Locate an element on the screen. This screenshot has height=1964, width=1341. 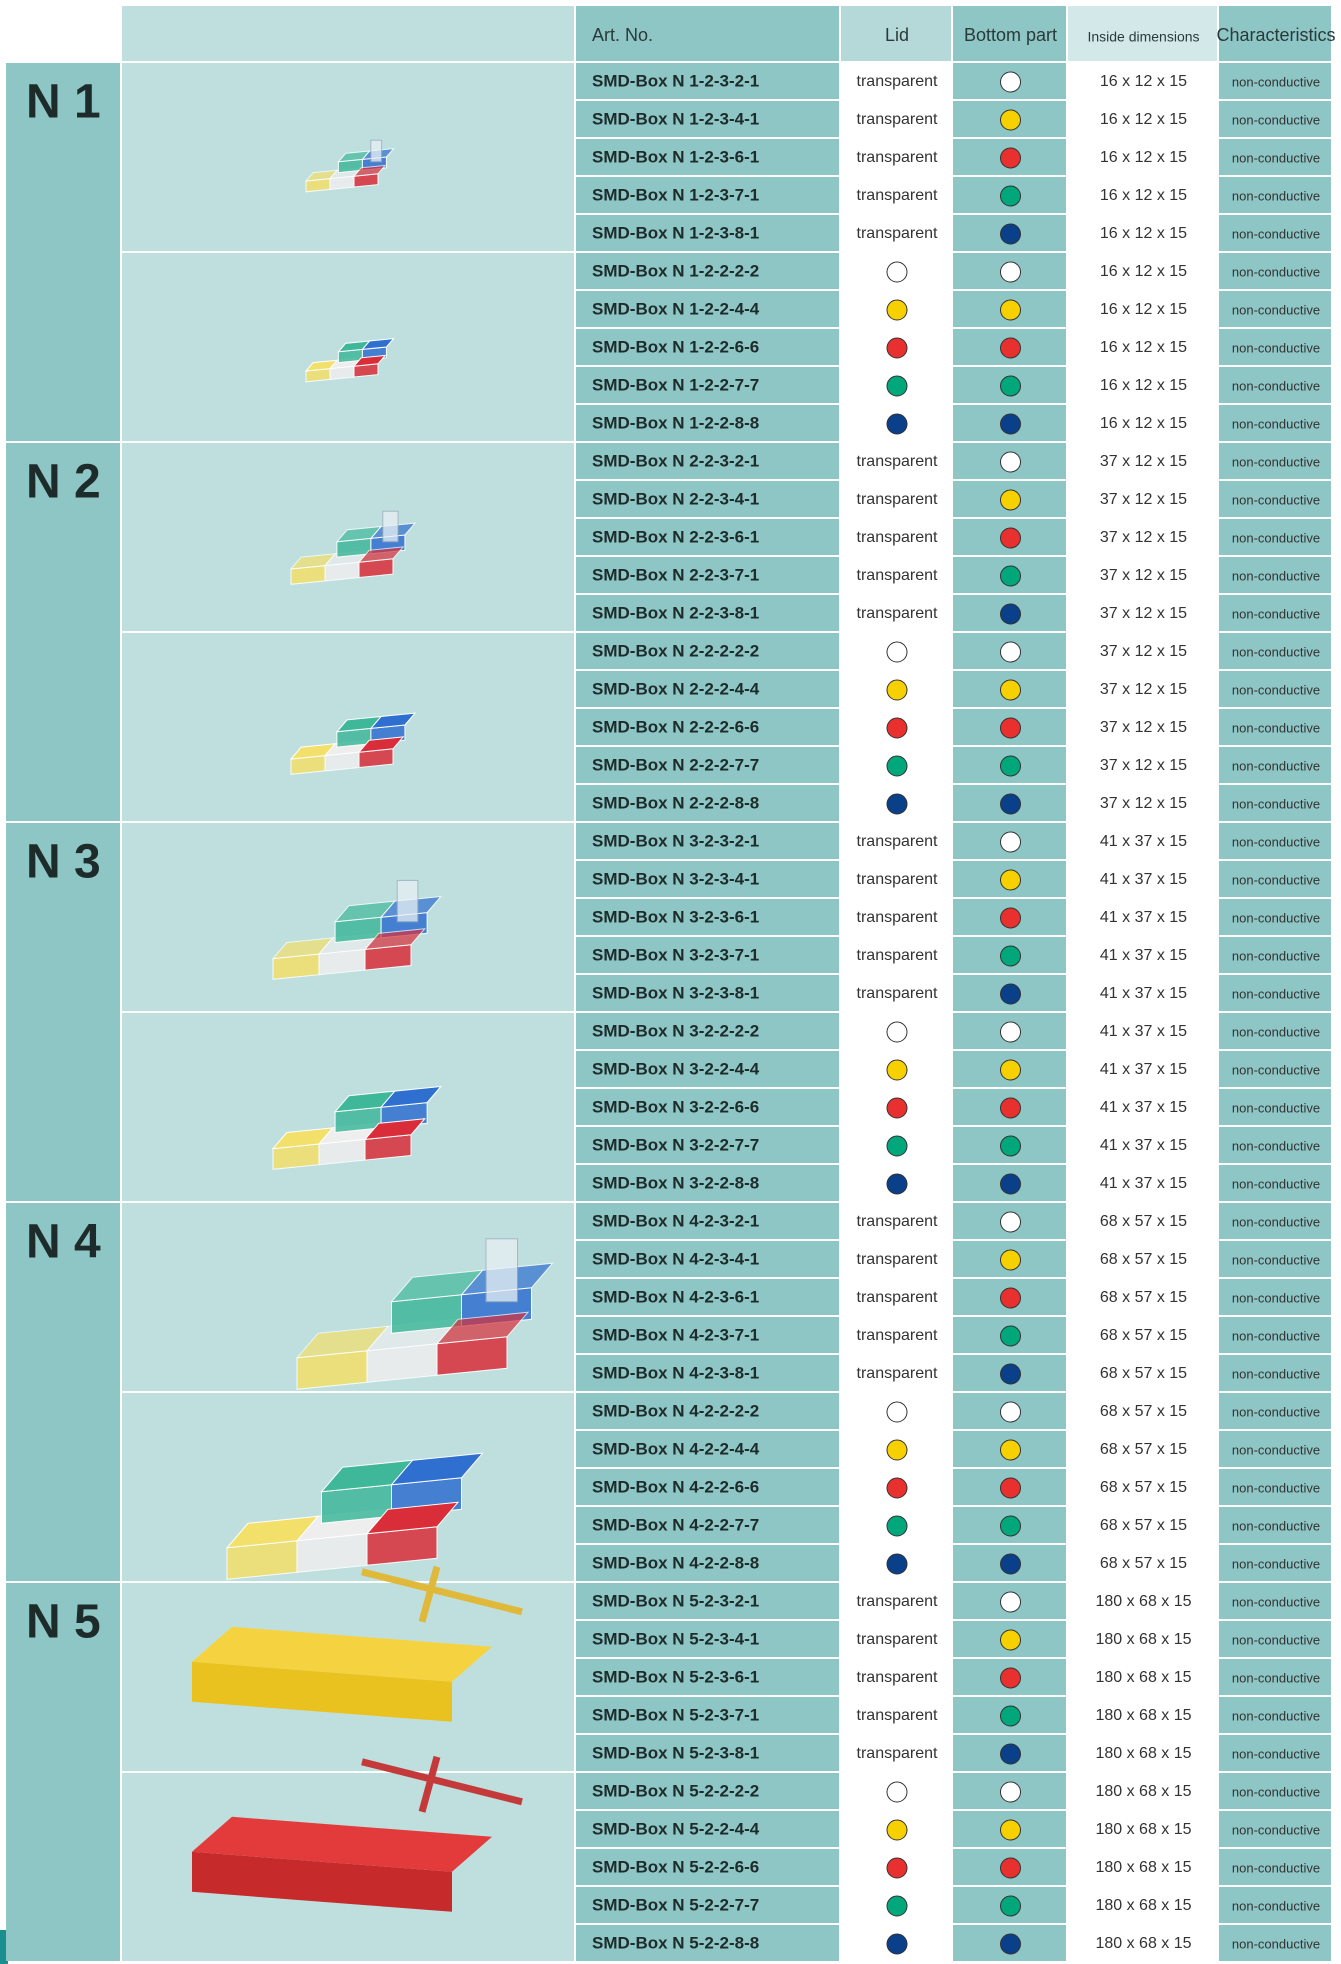
art-no: SMD-Box N 2-2-3-8-1 is located at coordinates (675, 612).